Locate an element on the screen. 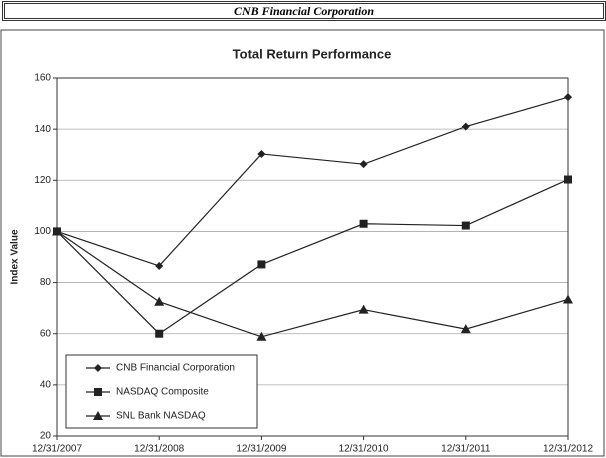  y-tick-label: 100 is located at coordinates (42, 231).